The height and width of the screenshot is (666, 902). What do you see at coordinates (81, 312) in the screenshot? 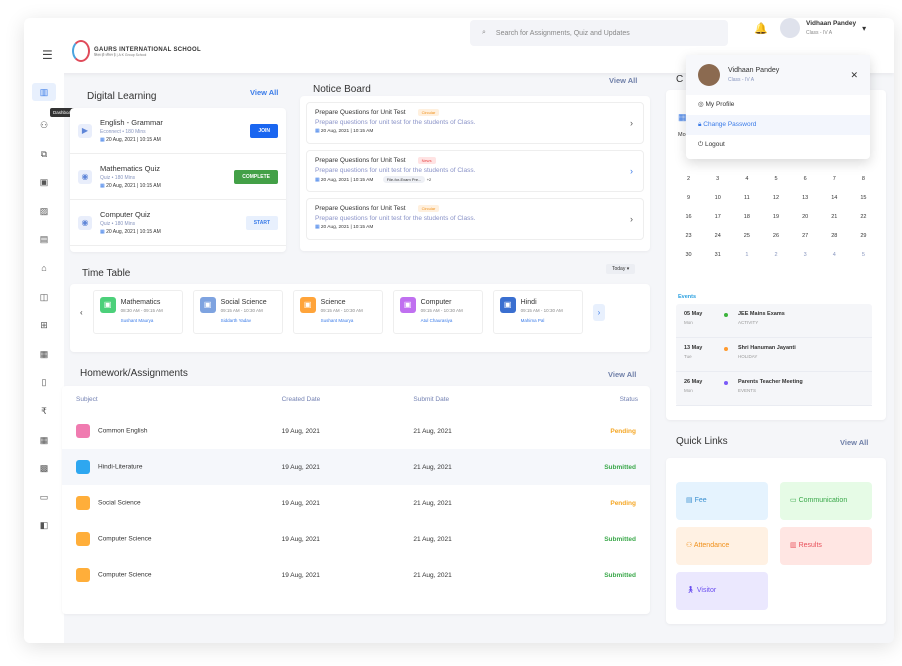
I see `prev-arrow-icon: ‹` at bounding box center [81, 312].